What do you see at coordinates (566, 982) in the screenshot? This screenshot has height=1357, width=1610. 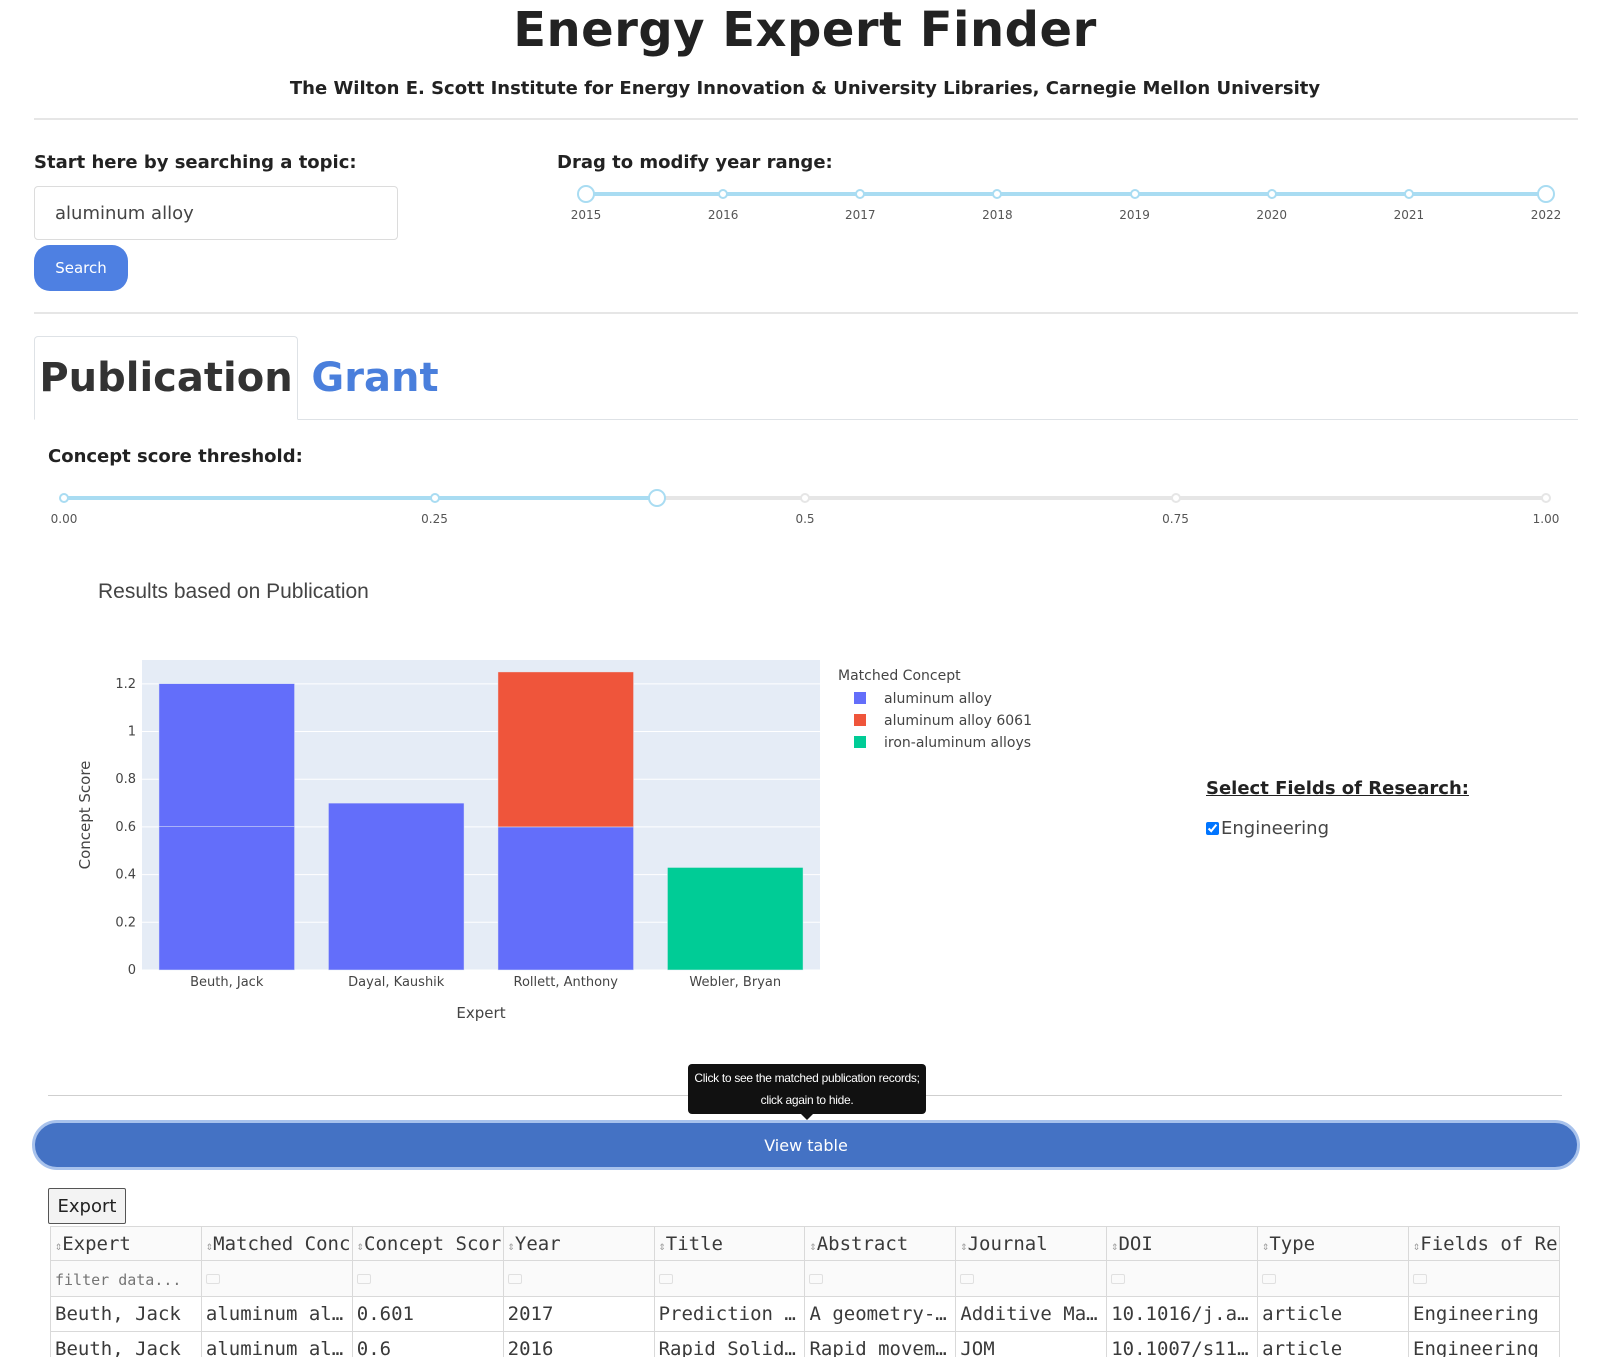 I see `x-tick-label: Rollett, Anthony` at bounding box center [566, 982].